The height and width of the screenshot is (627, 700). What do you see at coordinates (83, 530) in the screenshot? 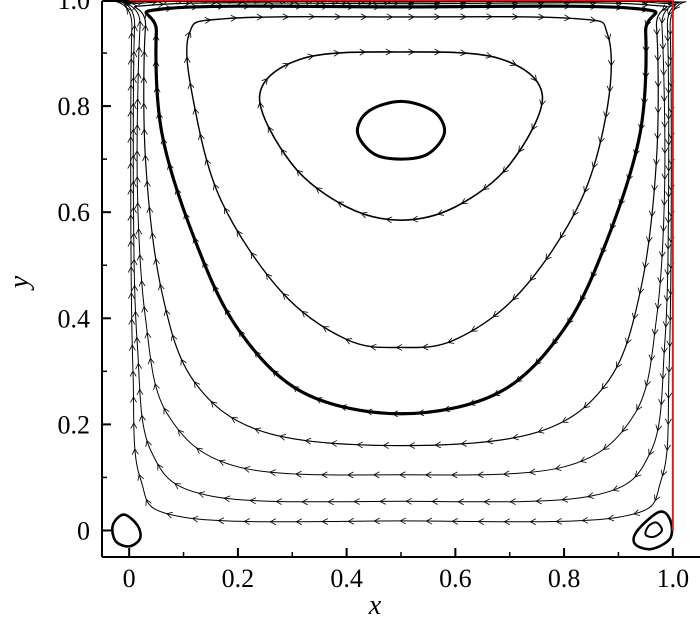
I see `y-tick-label-0: 0` at bounding box center [83, 530].